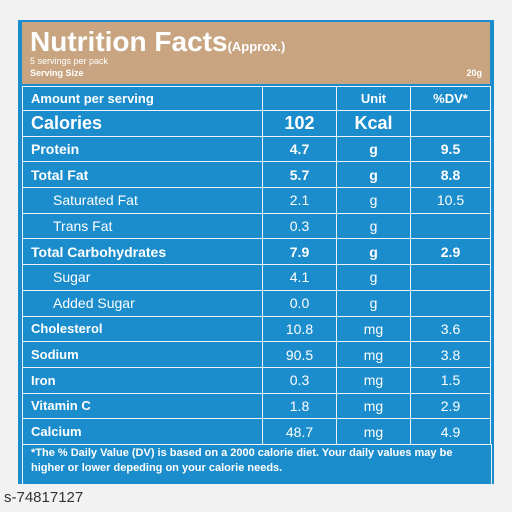 The width and height of the screenshot is (512, 512). I want to click on nutrient-name: Added Sugar, so click(142, 303).